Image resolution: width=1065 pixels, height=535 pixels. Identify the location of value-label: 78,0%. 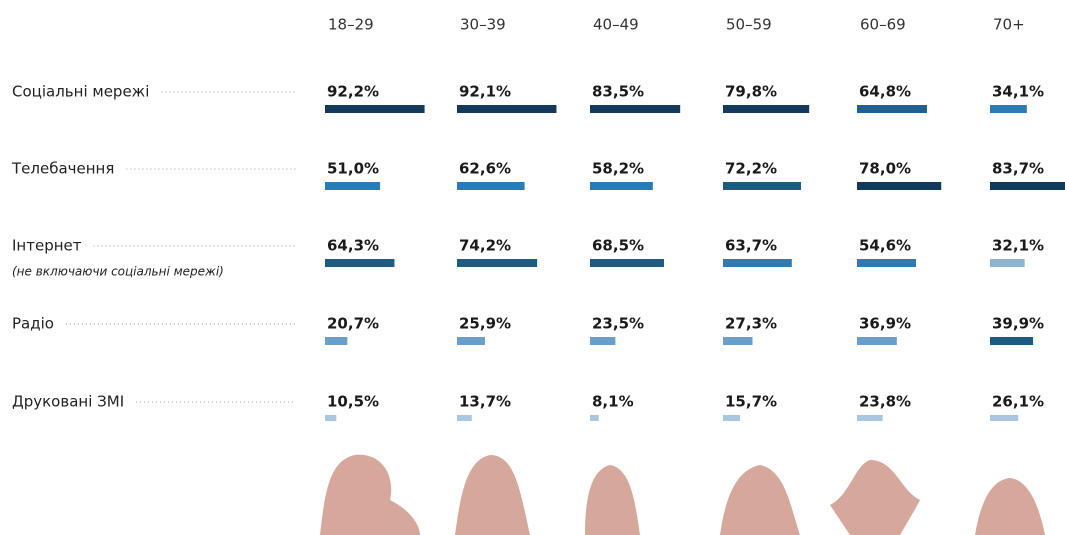
(885, 169).